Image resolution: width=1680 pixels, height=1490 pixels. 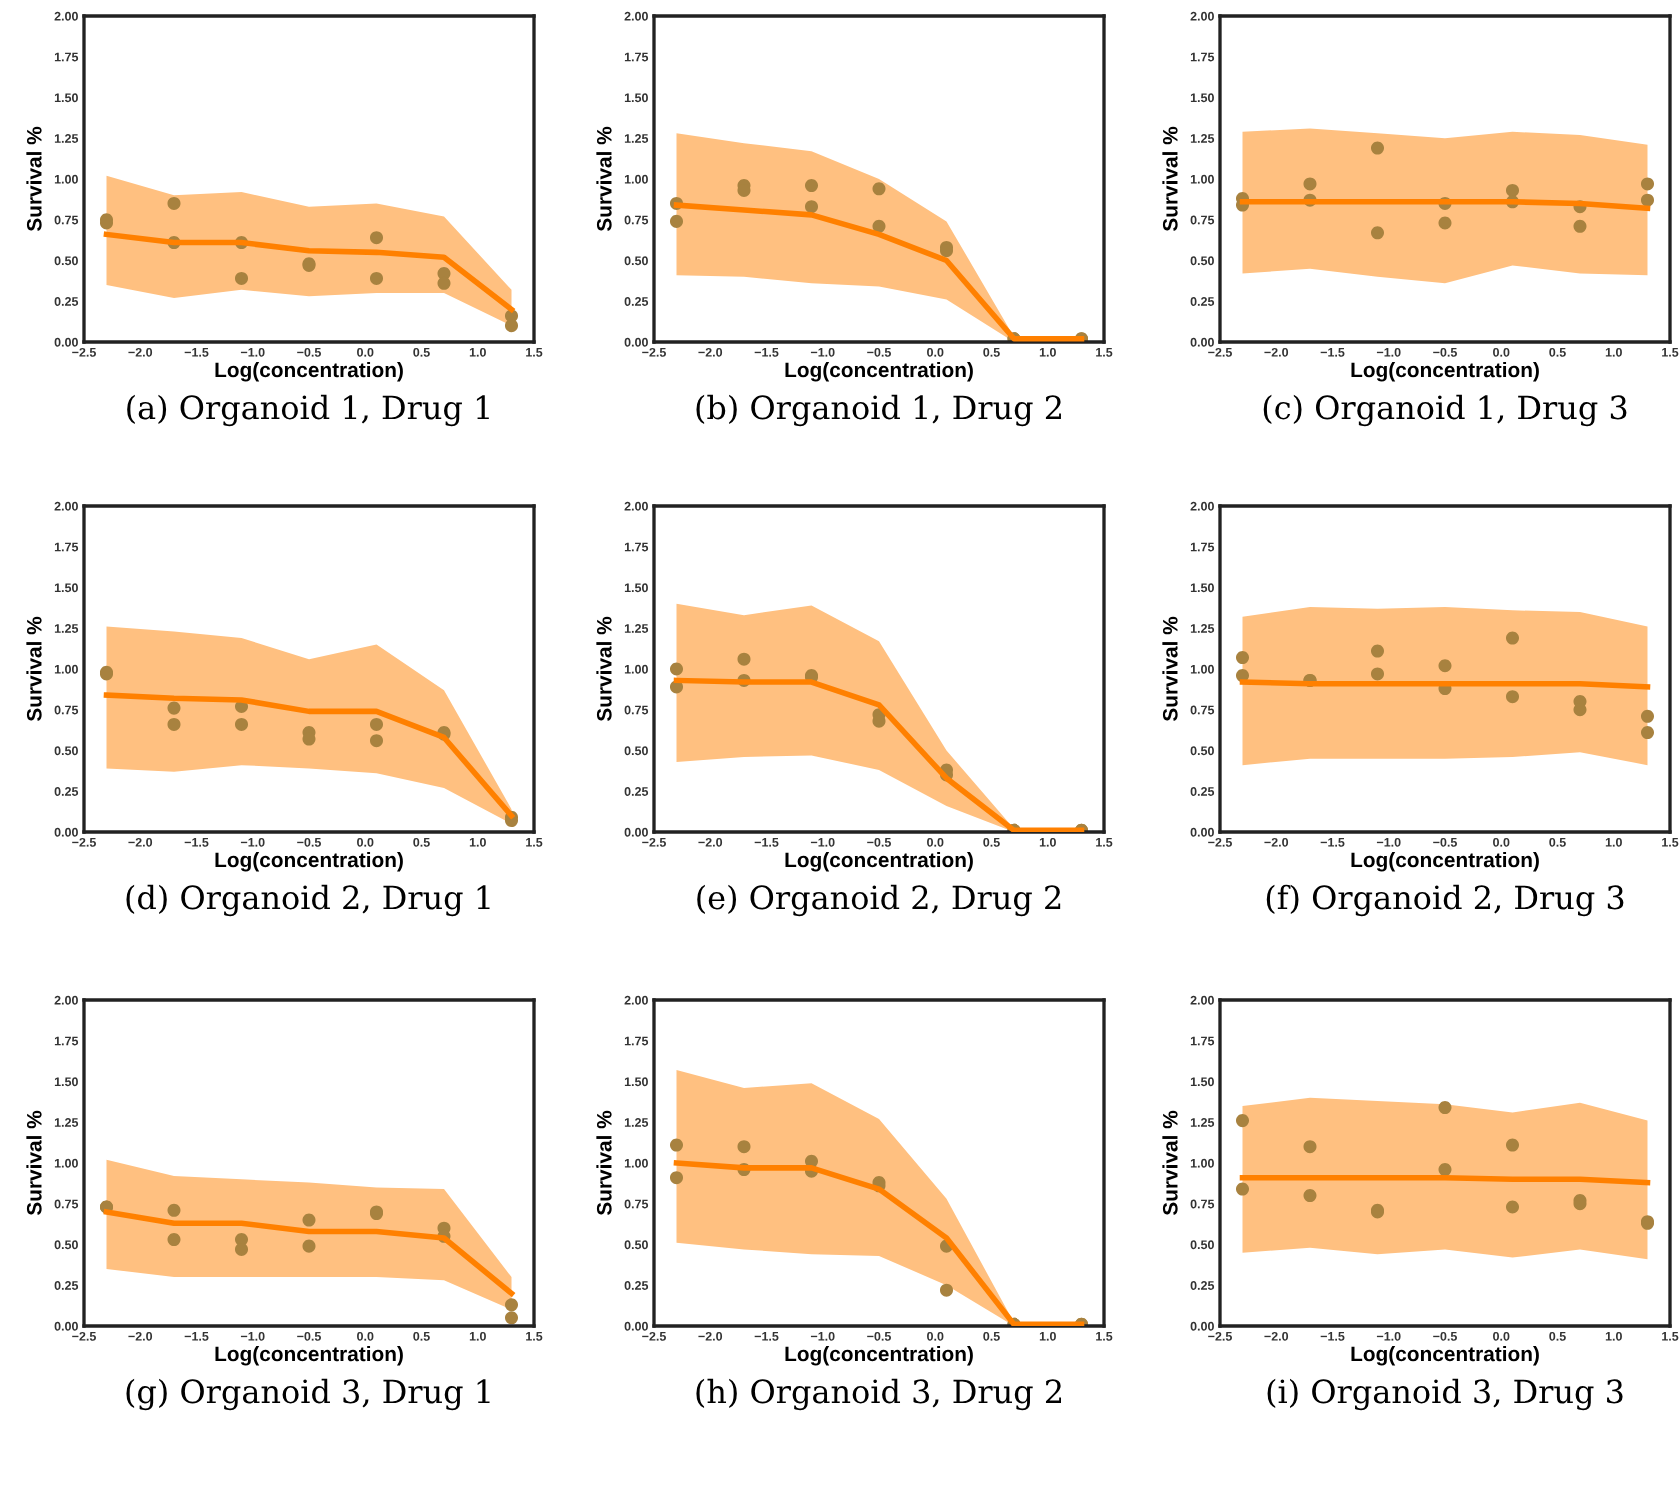 What do you see at coordinates (1445, 900) in the screenshot?
I see `text: (f) Organoid 2, Drug 3` at bounding box center [1445, 900].